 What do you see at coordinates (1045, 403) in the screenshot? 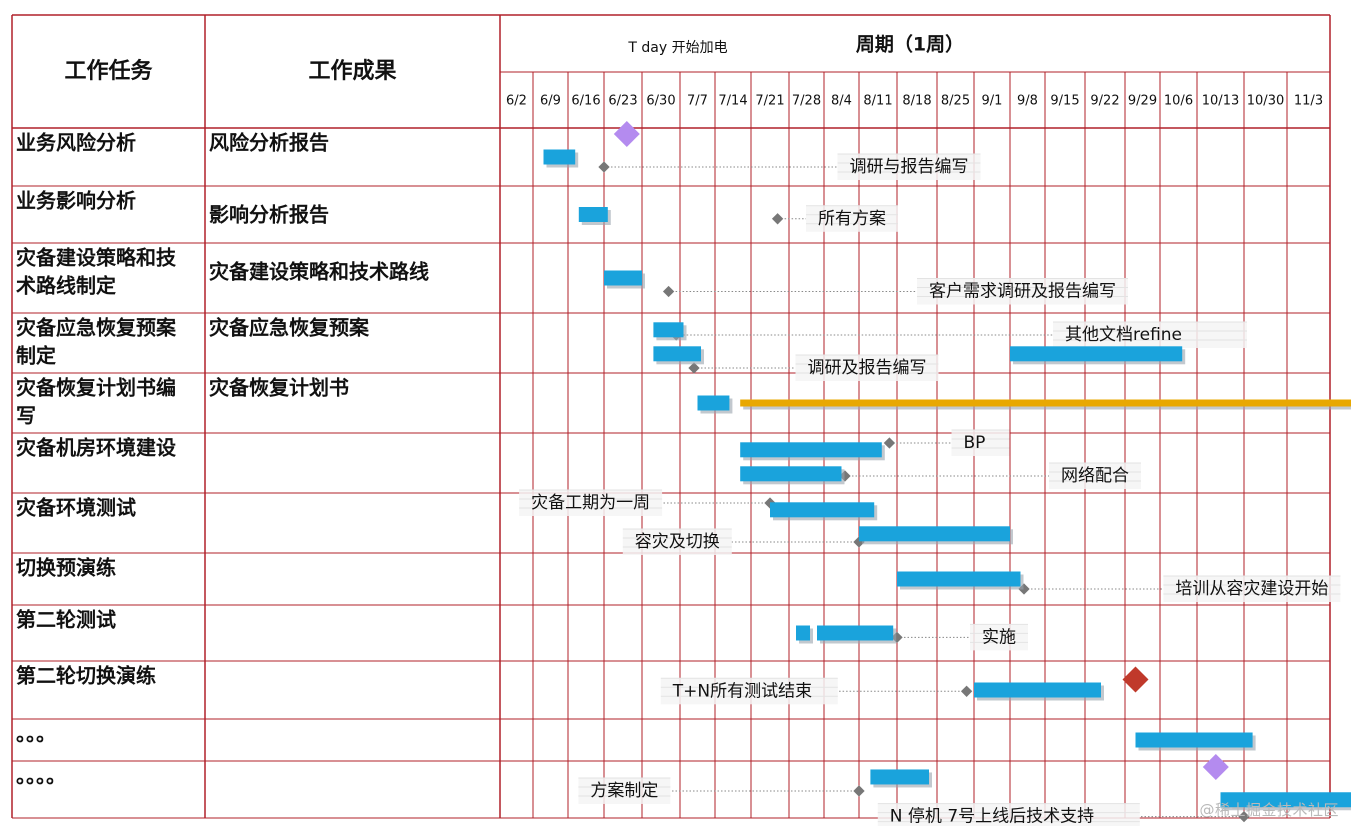
I see `gantt-bar-long` at bounding box center [1045, 403].